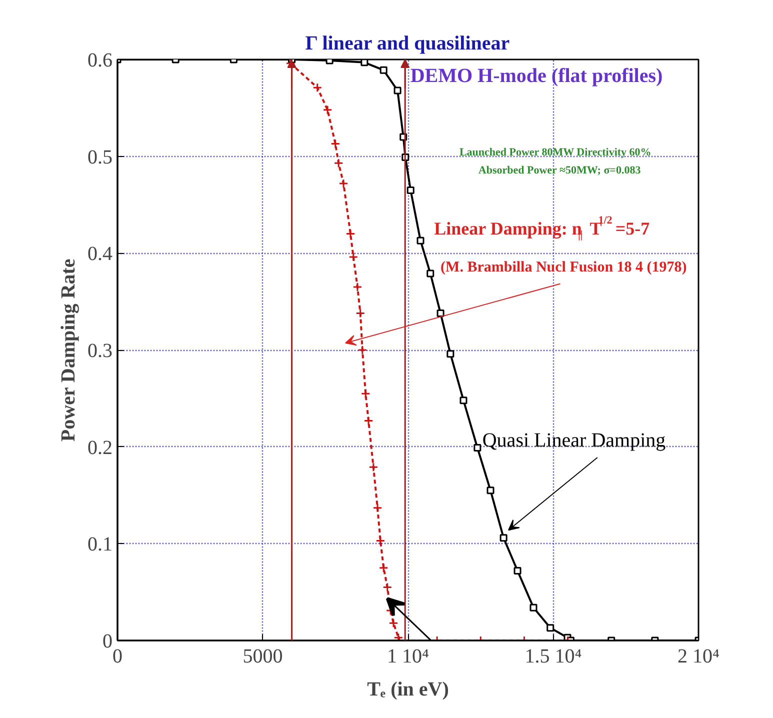 The width and height of the screenshot is (773, 718). What do you see at coordinates (408, 657) in the screenshot?
I see `x-tick-label: 1 10⁴` at bounding box center [408, 657].